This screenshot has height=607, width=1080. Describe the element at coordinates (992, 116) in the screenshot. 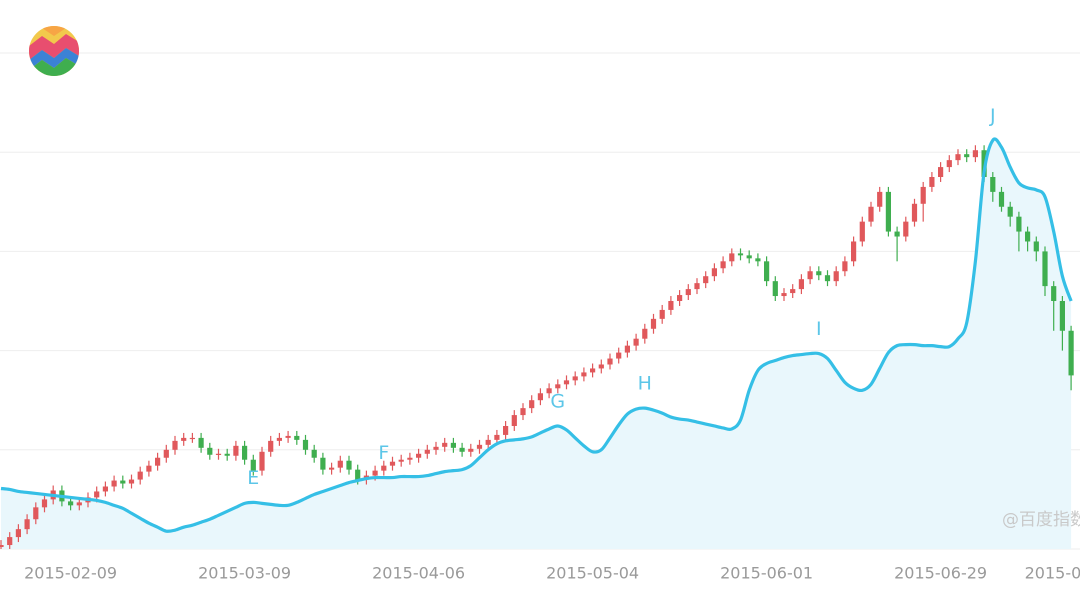

I see `annotation: J` at that location.